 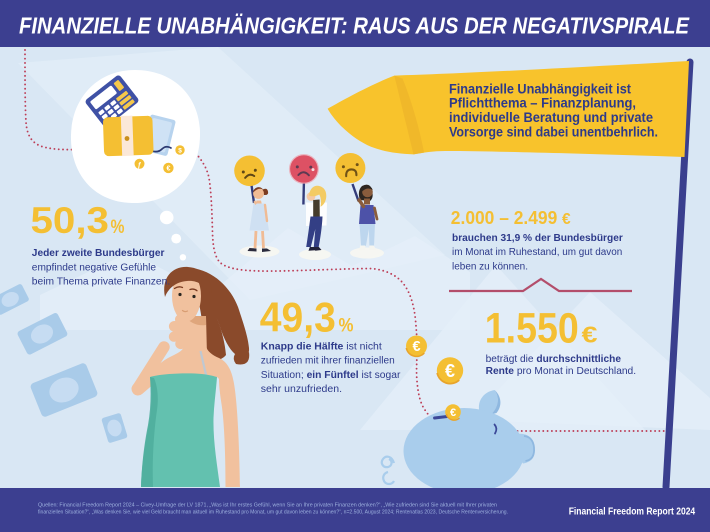 What do you see at coordinates (561, 371) in the screenshot?
I see `svg-text:Rente pro Monat in Deutschland: Rente pro Monat in Deutschland.` at bounding box center [561, 371].